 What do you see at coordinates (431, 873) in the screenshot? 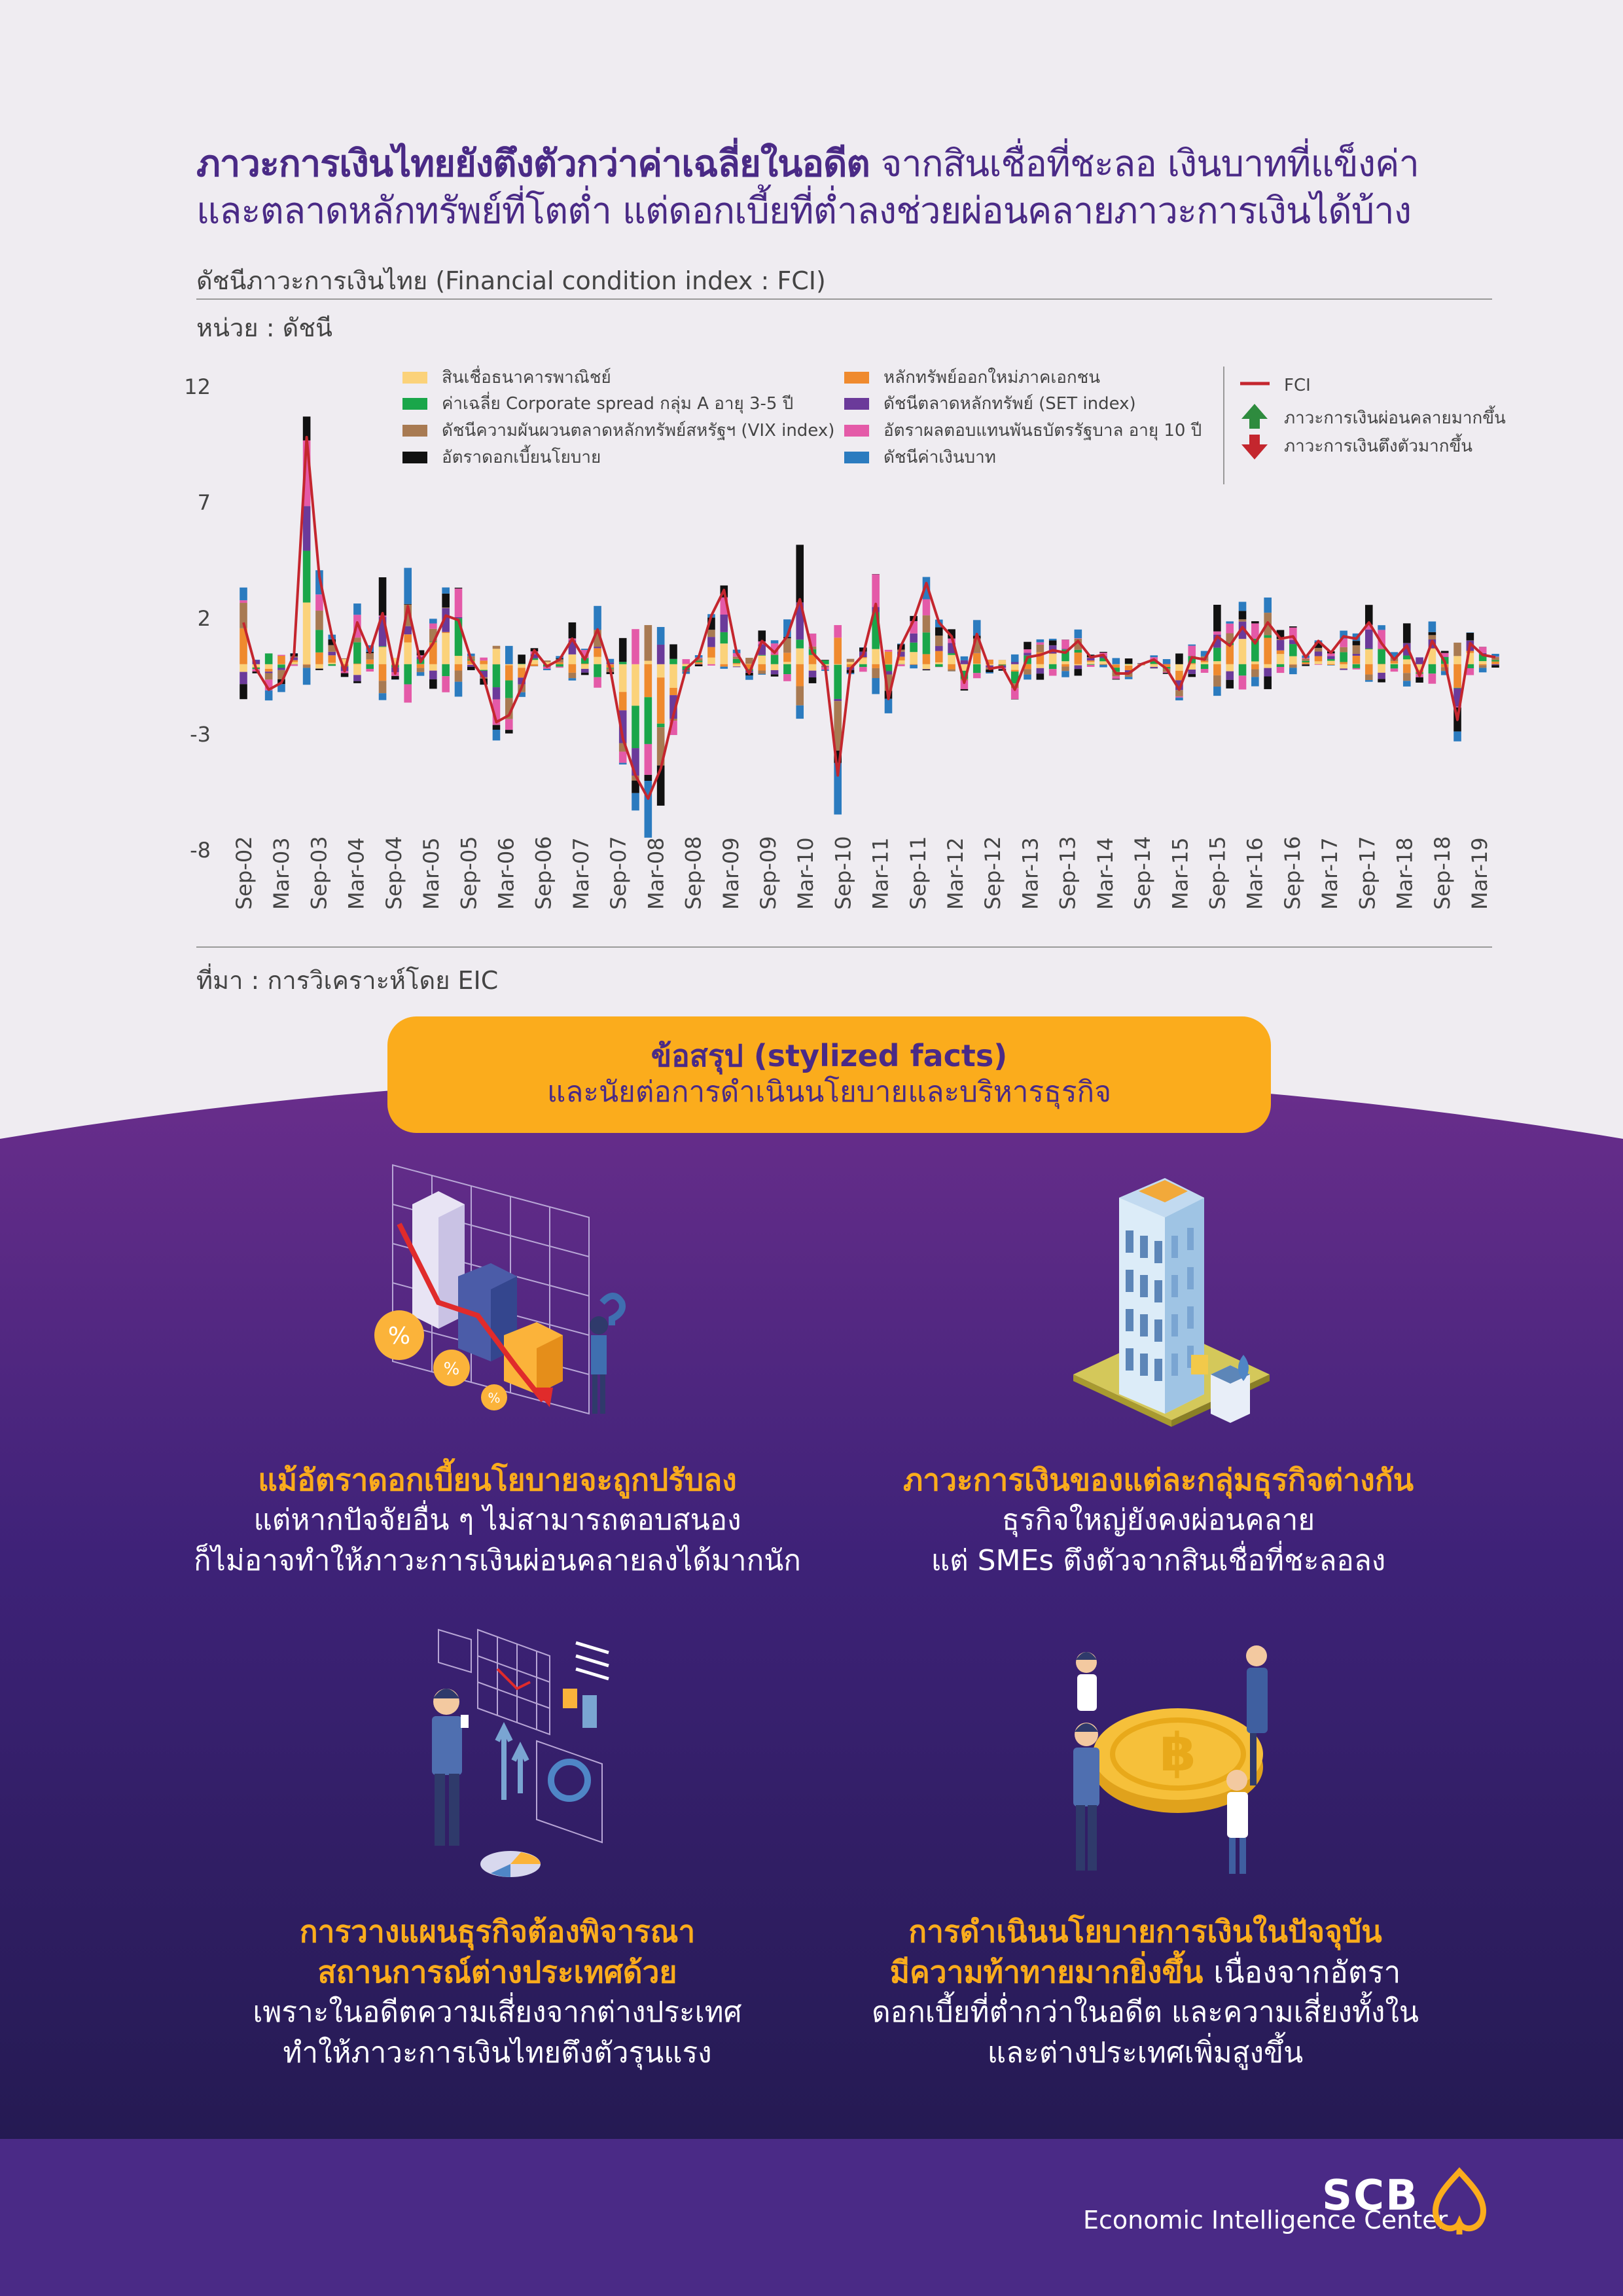
I see `x-tick-label: Mar-05` at bounding box center [431, 873].